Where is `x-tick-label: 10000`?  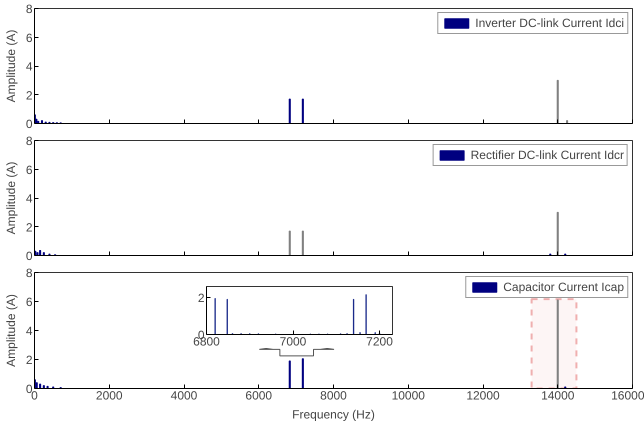 x-tick-label: 10000 is located at coordinates (409, 395).